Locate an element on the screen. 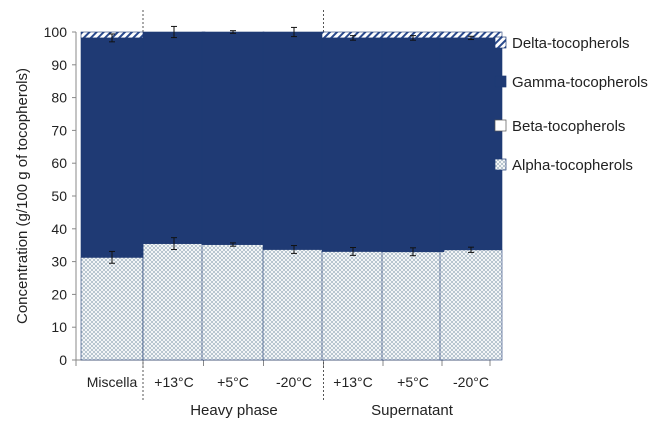 The height and width of the screenshot is (426, 662). legend-label: Alpha-tocopherols is located at coordinates (572, 165).